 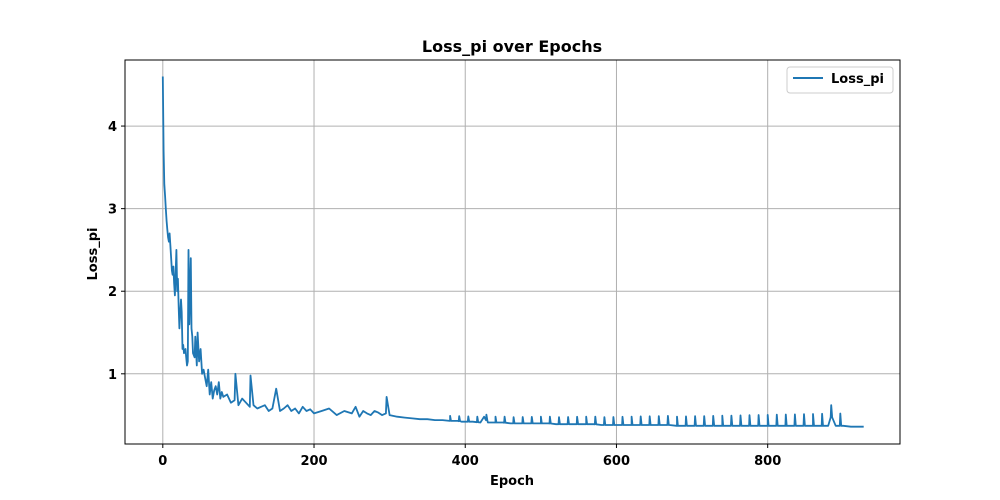 I want to click on y-tick-label: 1, so click(x=112, y=375).